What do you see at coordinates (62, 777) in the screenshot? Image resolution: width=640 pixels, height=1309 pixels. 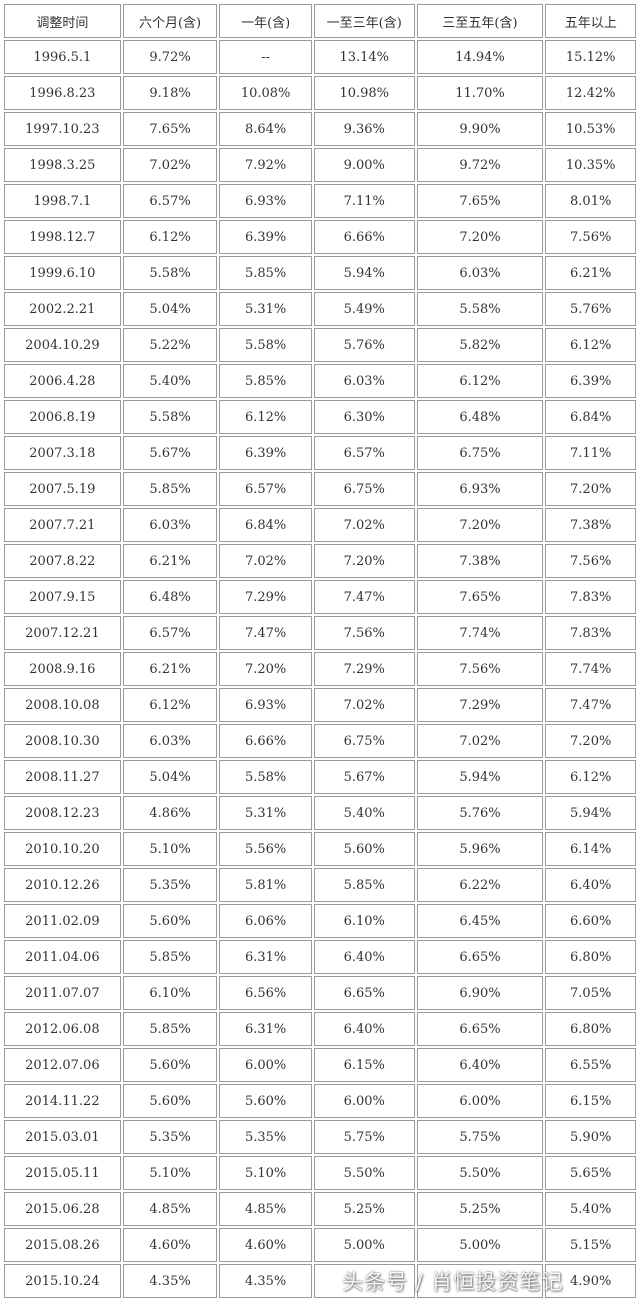 I see `adjustment-date-cell: 2008.11.27` at bounding box center [62, 777].